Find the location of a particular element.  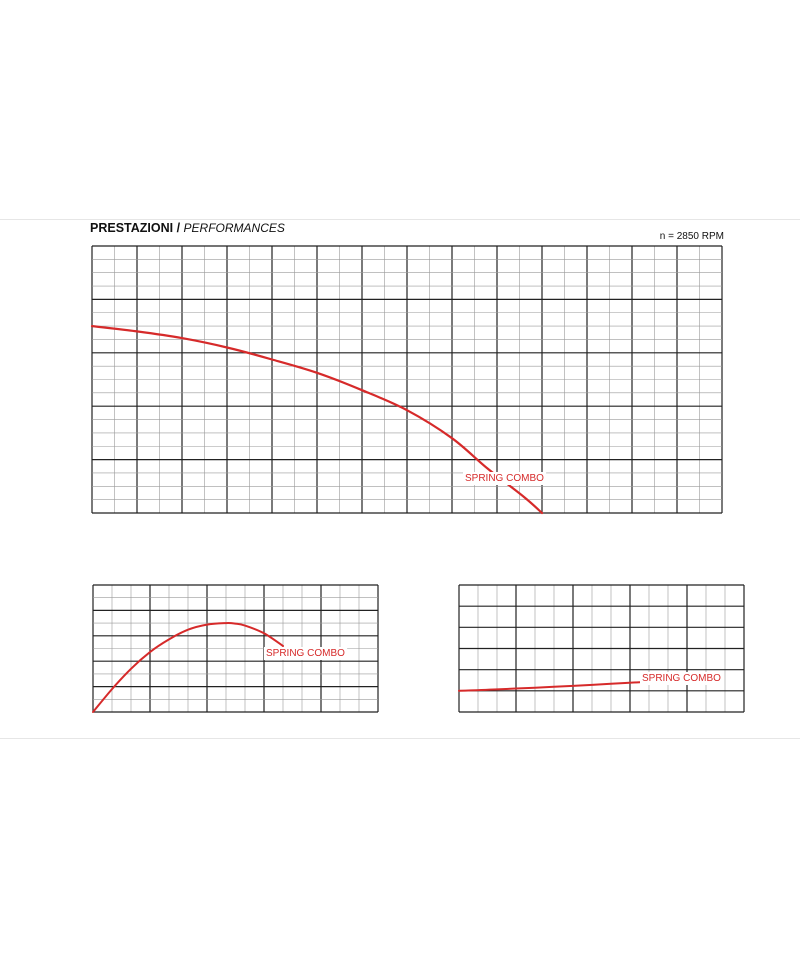

top-divider is located at coordinates (400, 219).